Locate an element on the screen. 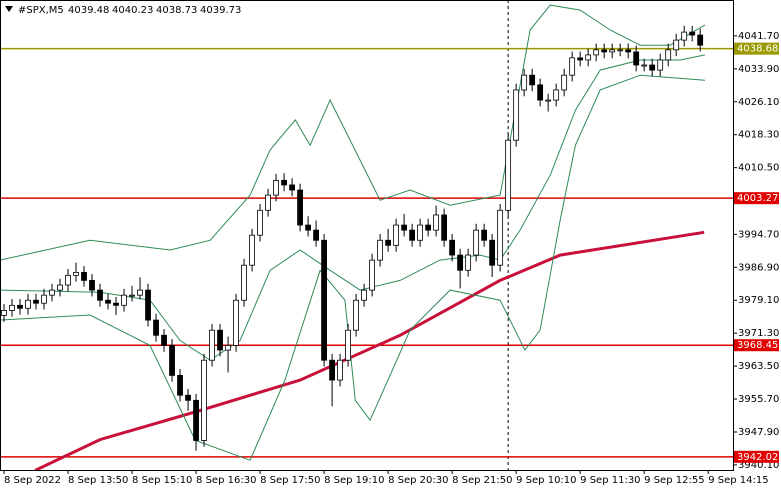  y-tick-label: 3994.70 is located at coordinates (758, 234).